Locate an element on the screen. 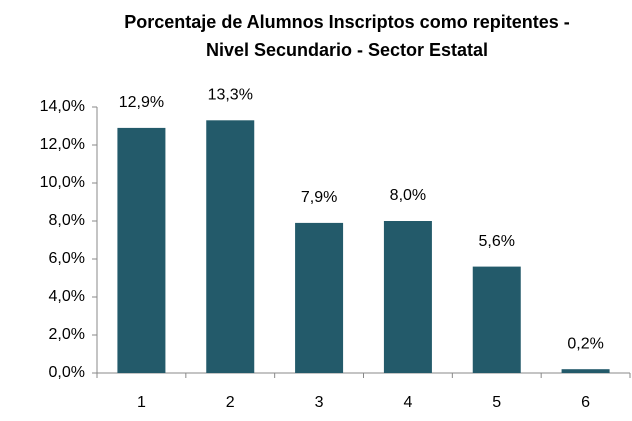 This screenshot has width=632, height=421. y-tick-label: 12,0% is located at coordinates (62, 144).